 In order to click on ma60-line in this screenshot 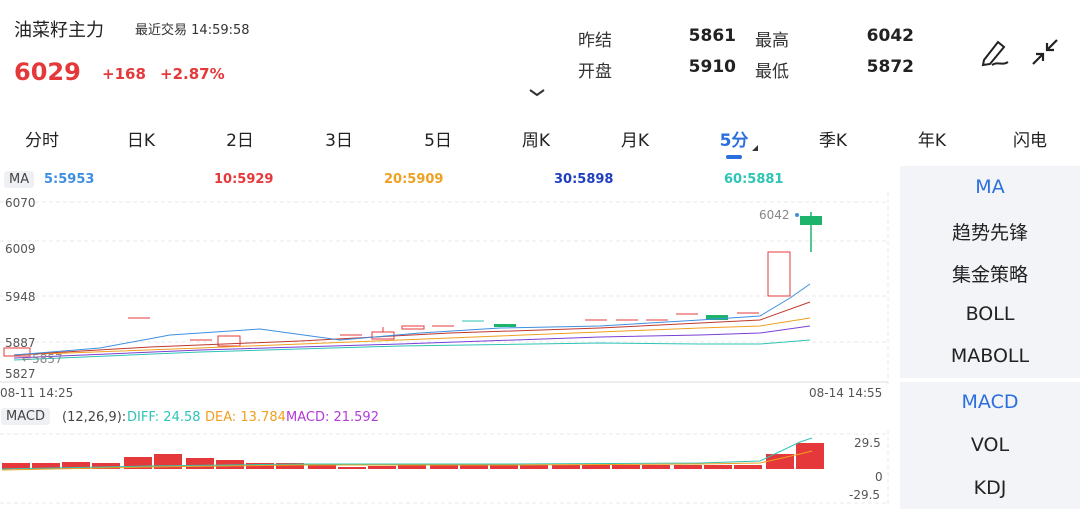, I will do `click(412, 350)`.